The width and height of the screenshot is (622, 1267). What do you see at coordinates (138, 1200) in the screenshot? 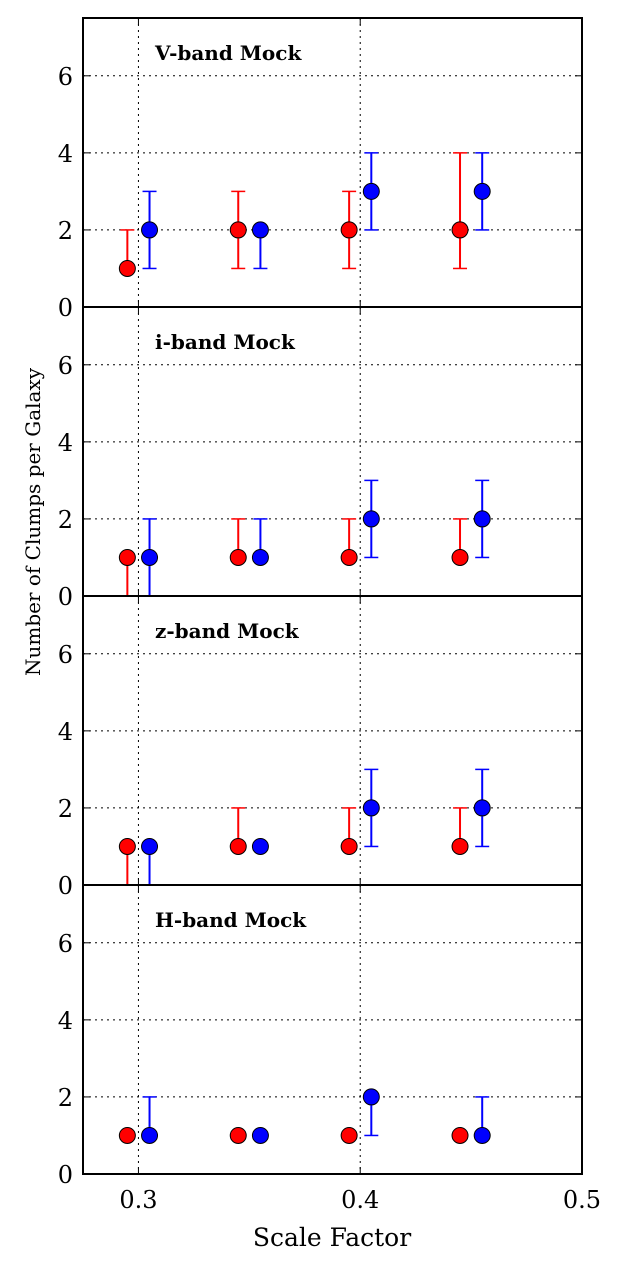
I see `x-tick-label: 0.3` at bounding box center [138, 1200].